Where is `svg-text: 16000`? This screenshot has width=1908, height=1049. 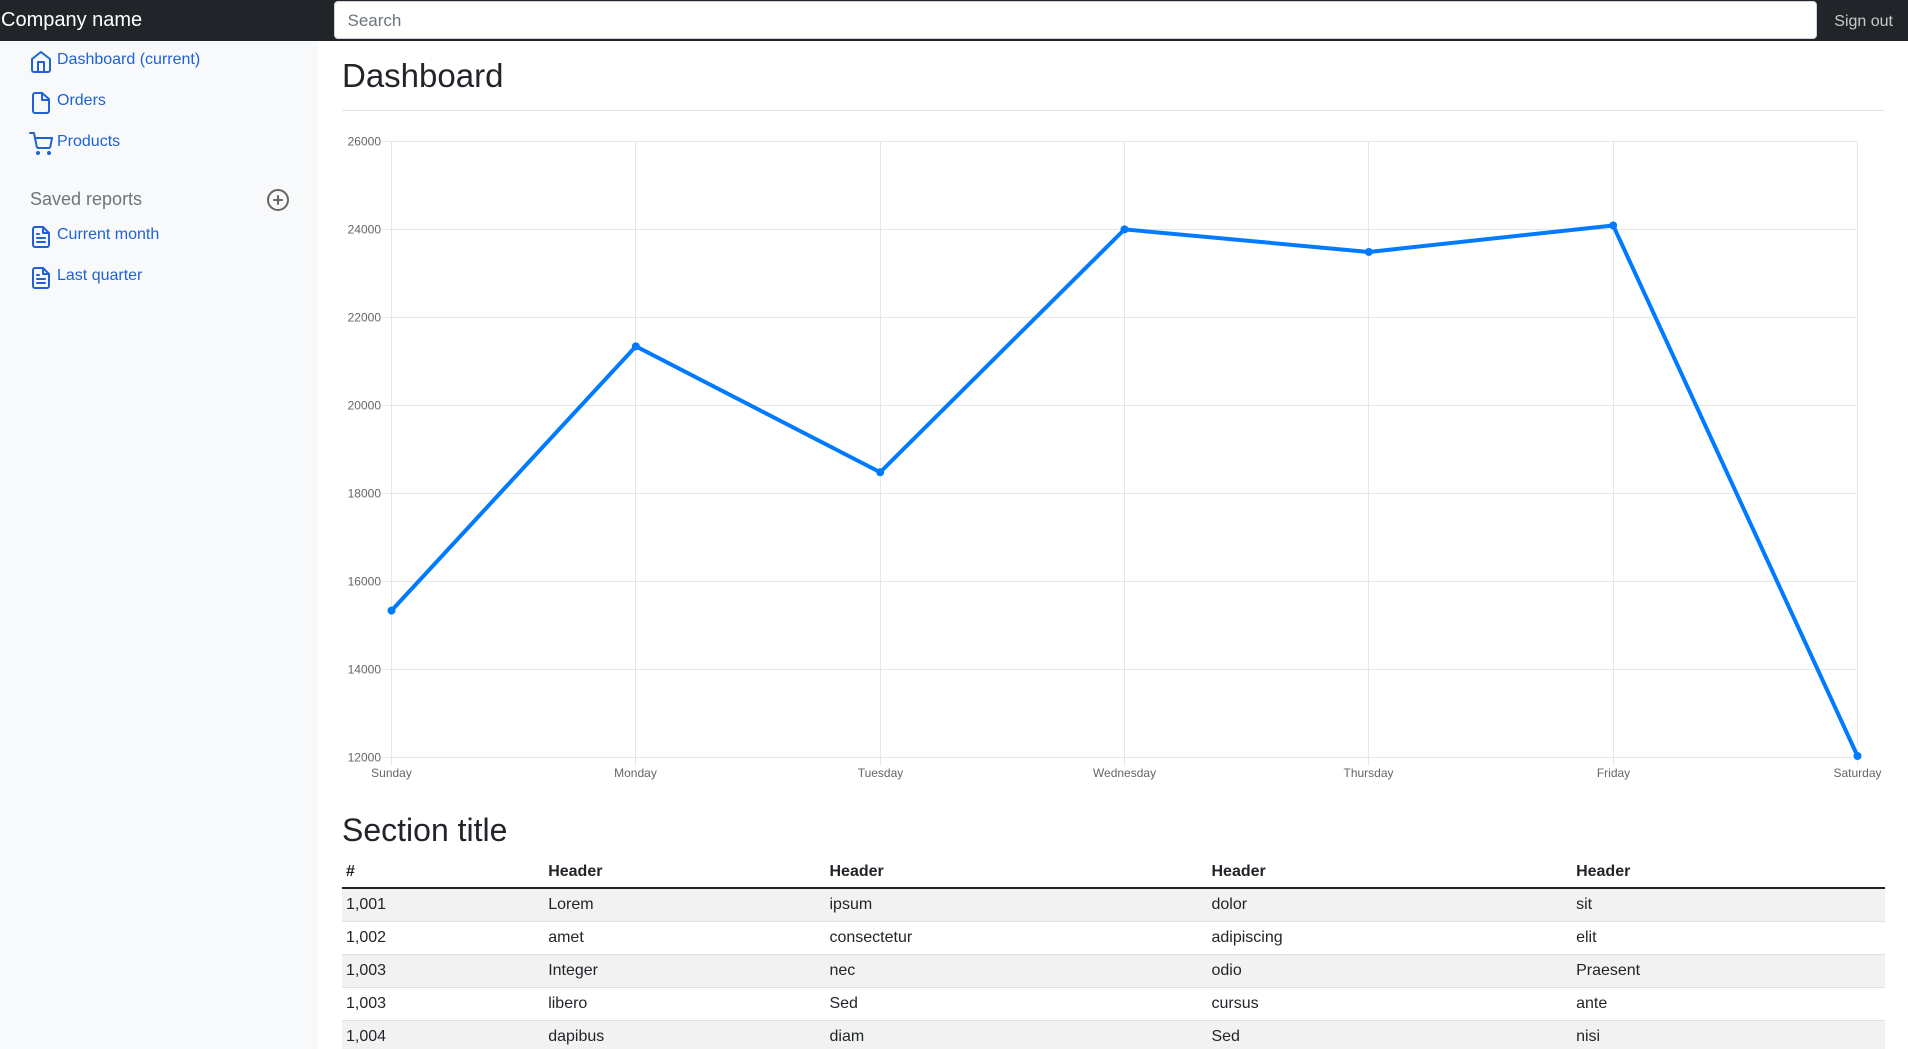
svg-text: 16000 is located at coordinates (365, 582).